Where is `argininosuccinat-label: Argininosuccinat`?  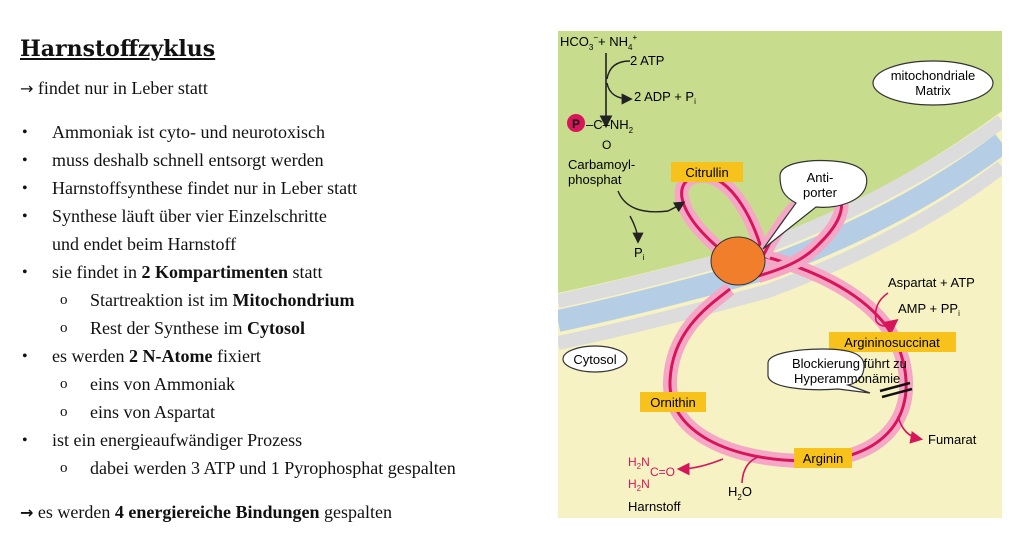 argininosuccinat-label: Argininosuccinat is located at coordinates (892, 342).